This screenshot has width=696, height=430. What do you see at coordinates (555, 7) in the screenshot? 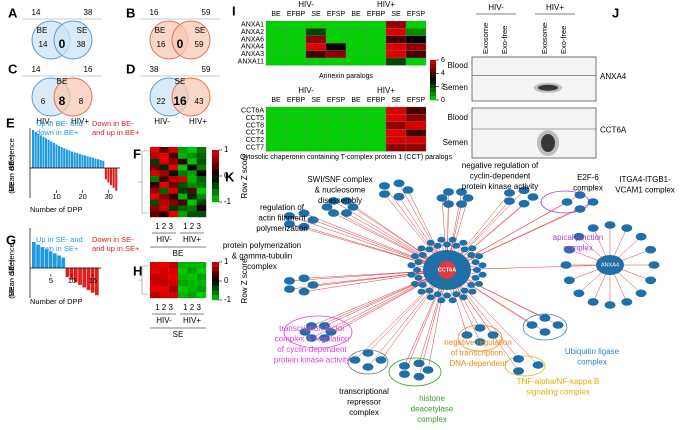
I see `group-label: HIV+` at bounding box center [555, 7].